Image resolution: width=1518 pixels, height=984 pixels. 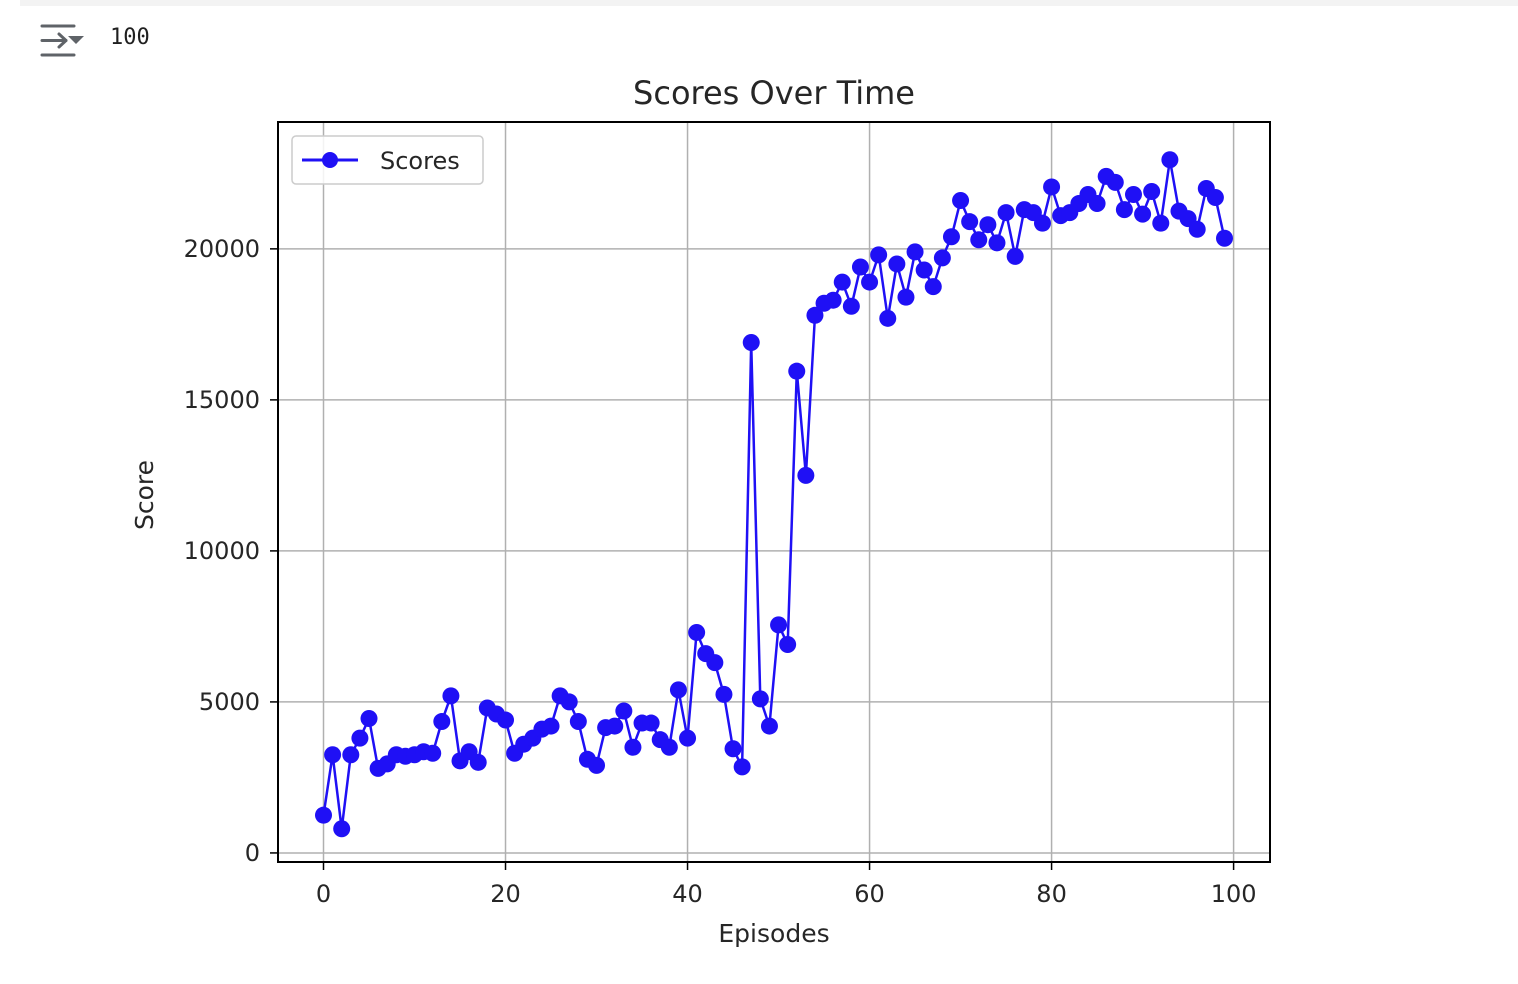 I want to click on output-value: 100, so click(x=130, y=37).